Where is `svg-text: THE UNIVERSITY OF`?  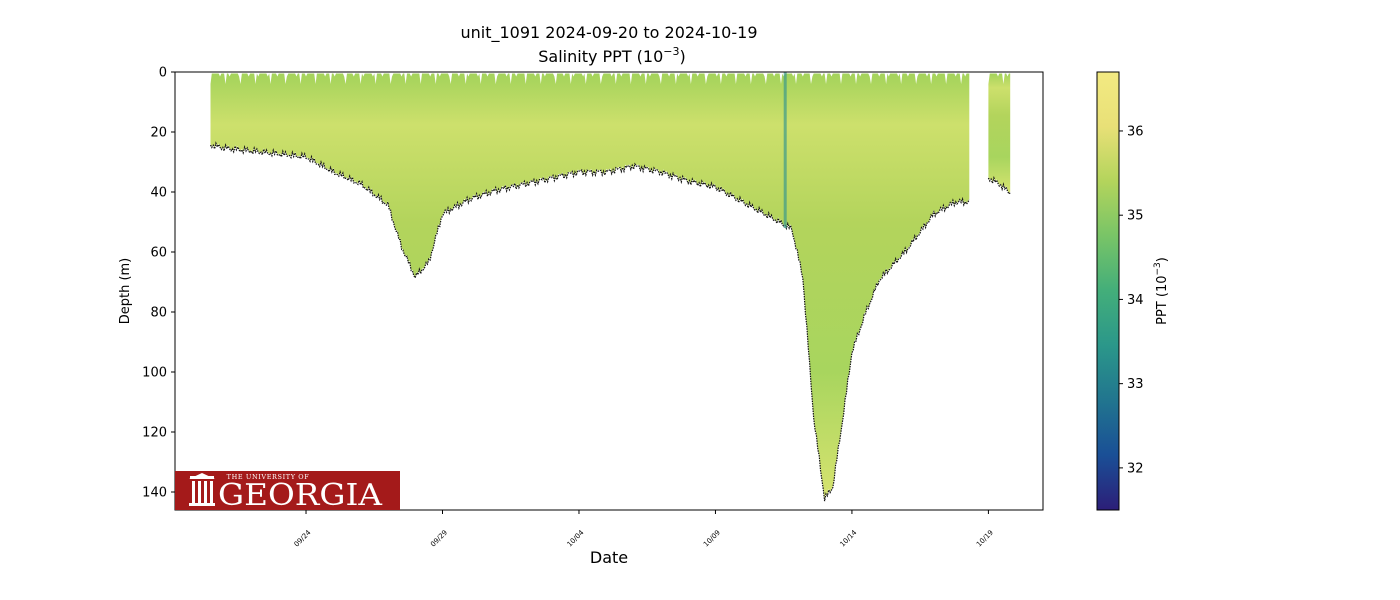 svg-text: THE UNIVERSITY OF is located at coordinates (268, 477).